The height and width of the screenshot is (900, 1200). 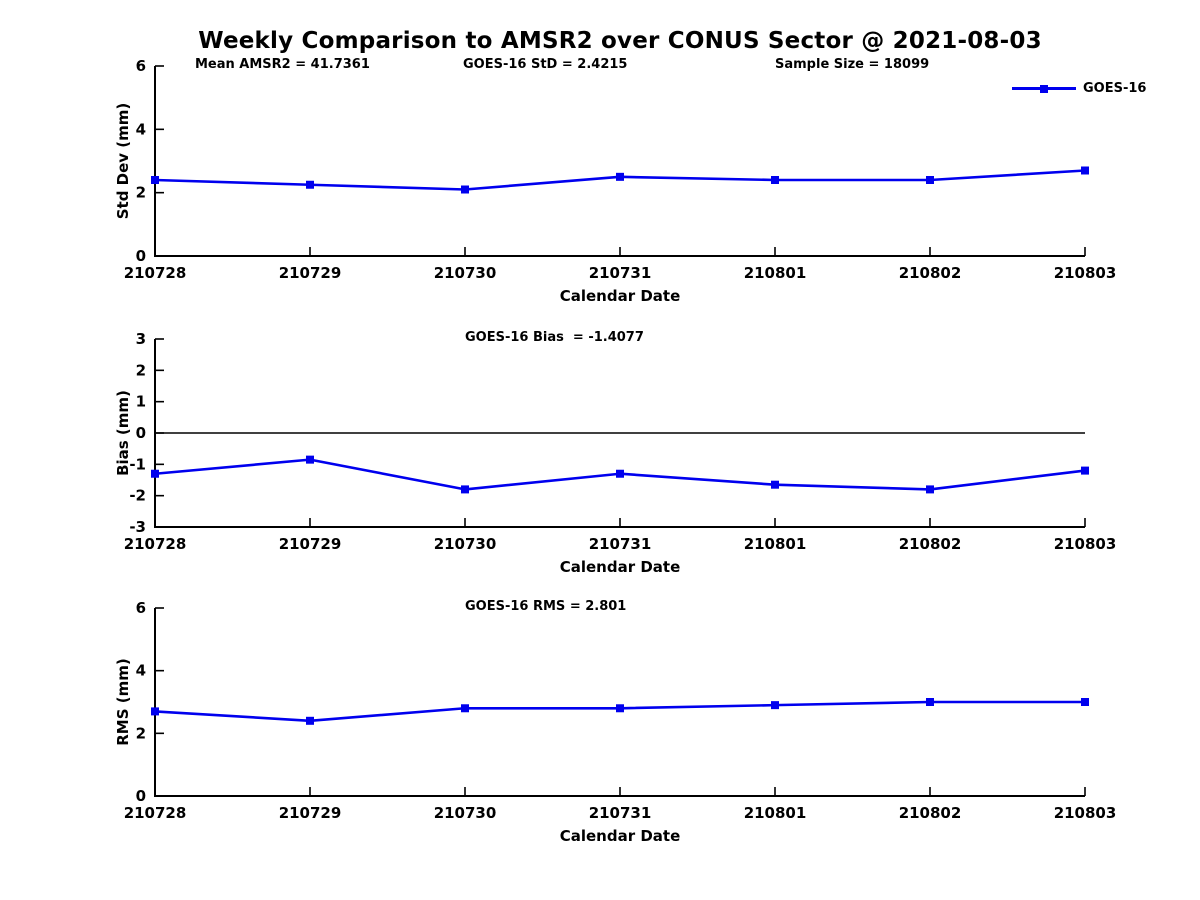 What do you see at coordinates (546, 606) in the screenshot?
I see `annotation-goes16-rms: GOES-16 RMS = 2.801` at bounding box center [546, 606].